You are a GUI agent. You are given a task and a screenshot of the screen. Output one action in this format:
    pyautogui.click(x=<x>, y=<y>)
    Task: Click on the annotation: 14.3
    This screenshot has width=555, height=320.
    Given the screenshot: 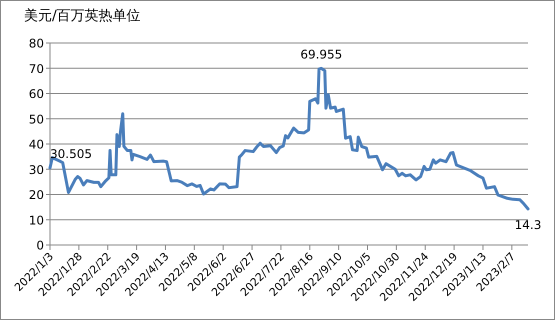 What is the action you would take?
    pyautogui.click(x=528, y=225)
    